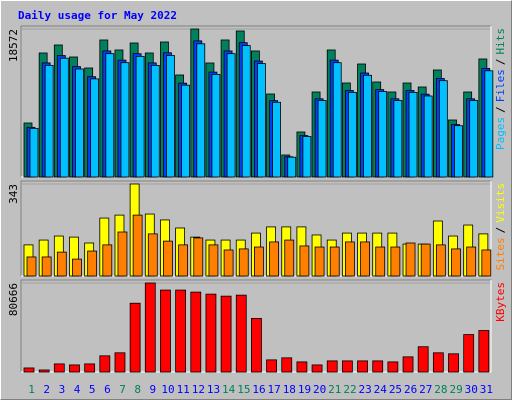 This screenshot has height=400, width=512. What do you see at coordinates (395, 389) in the screenshot?
I see `x-tick-label: 25` at bounding box center [395, 389].